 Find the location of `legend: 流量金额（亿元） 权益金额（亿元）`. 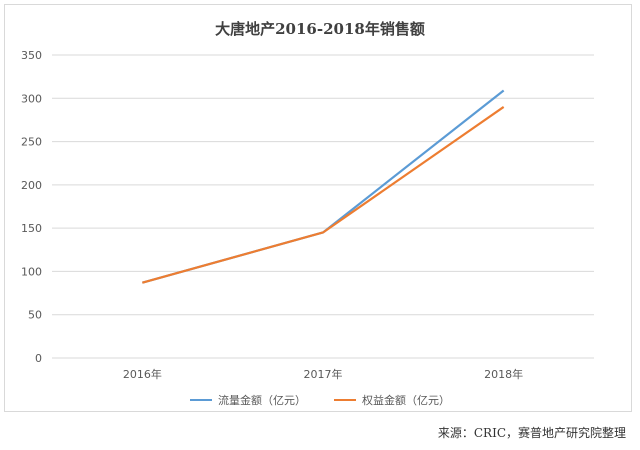

legend: 流量金额（亿元） 权益金额（亿元） is located at coordinates (320, 400).